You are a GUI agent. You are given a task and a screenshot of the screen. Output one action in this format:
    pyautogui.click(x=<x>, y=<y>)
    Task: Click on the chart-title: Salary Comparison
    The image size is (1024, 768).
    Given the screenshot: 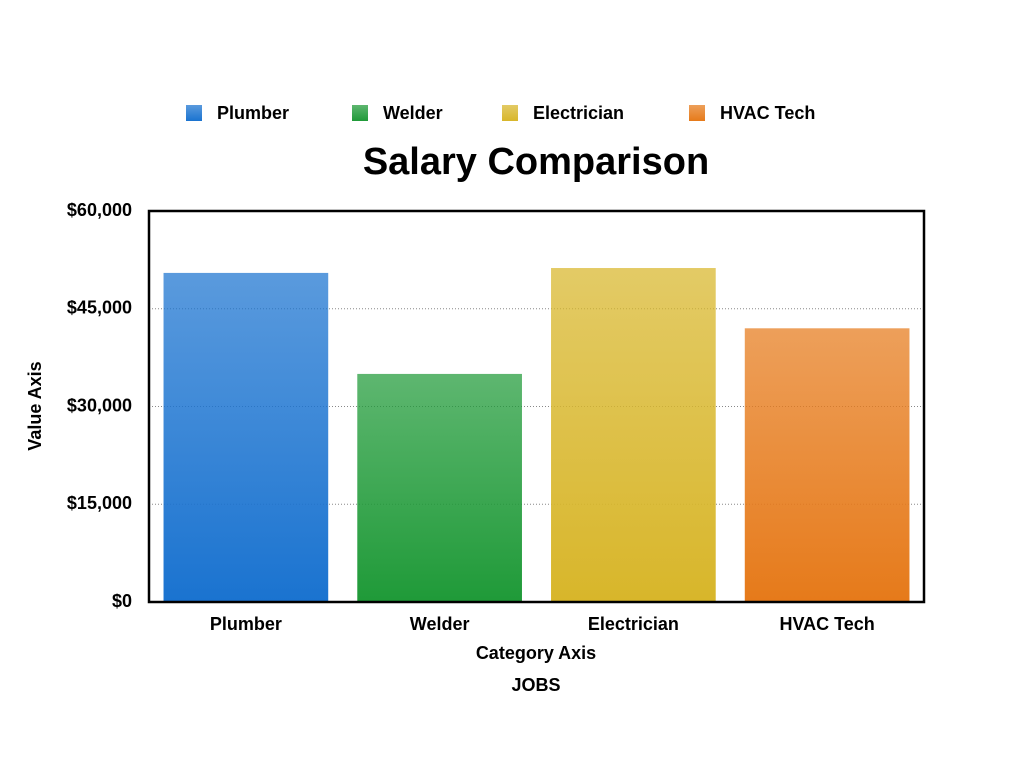 What is the action you would take?
    pyautogui.click(x=536, y=162)
    